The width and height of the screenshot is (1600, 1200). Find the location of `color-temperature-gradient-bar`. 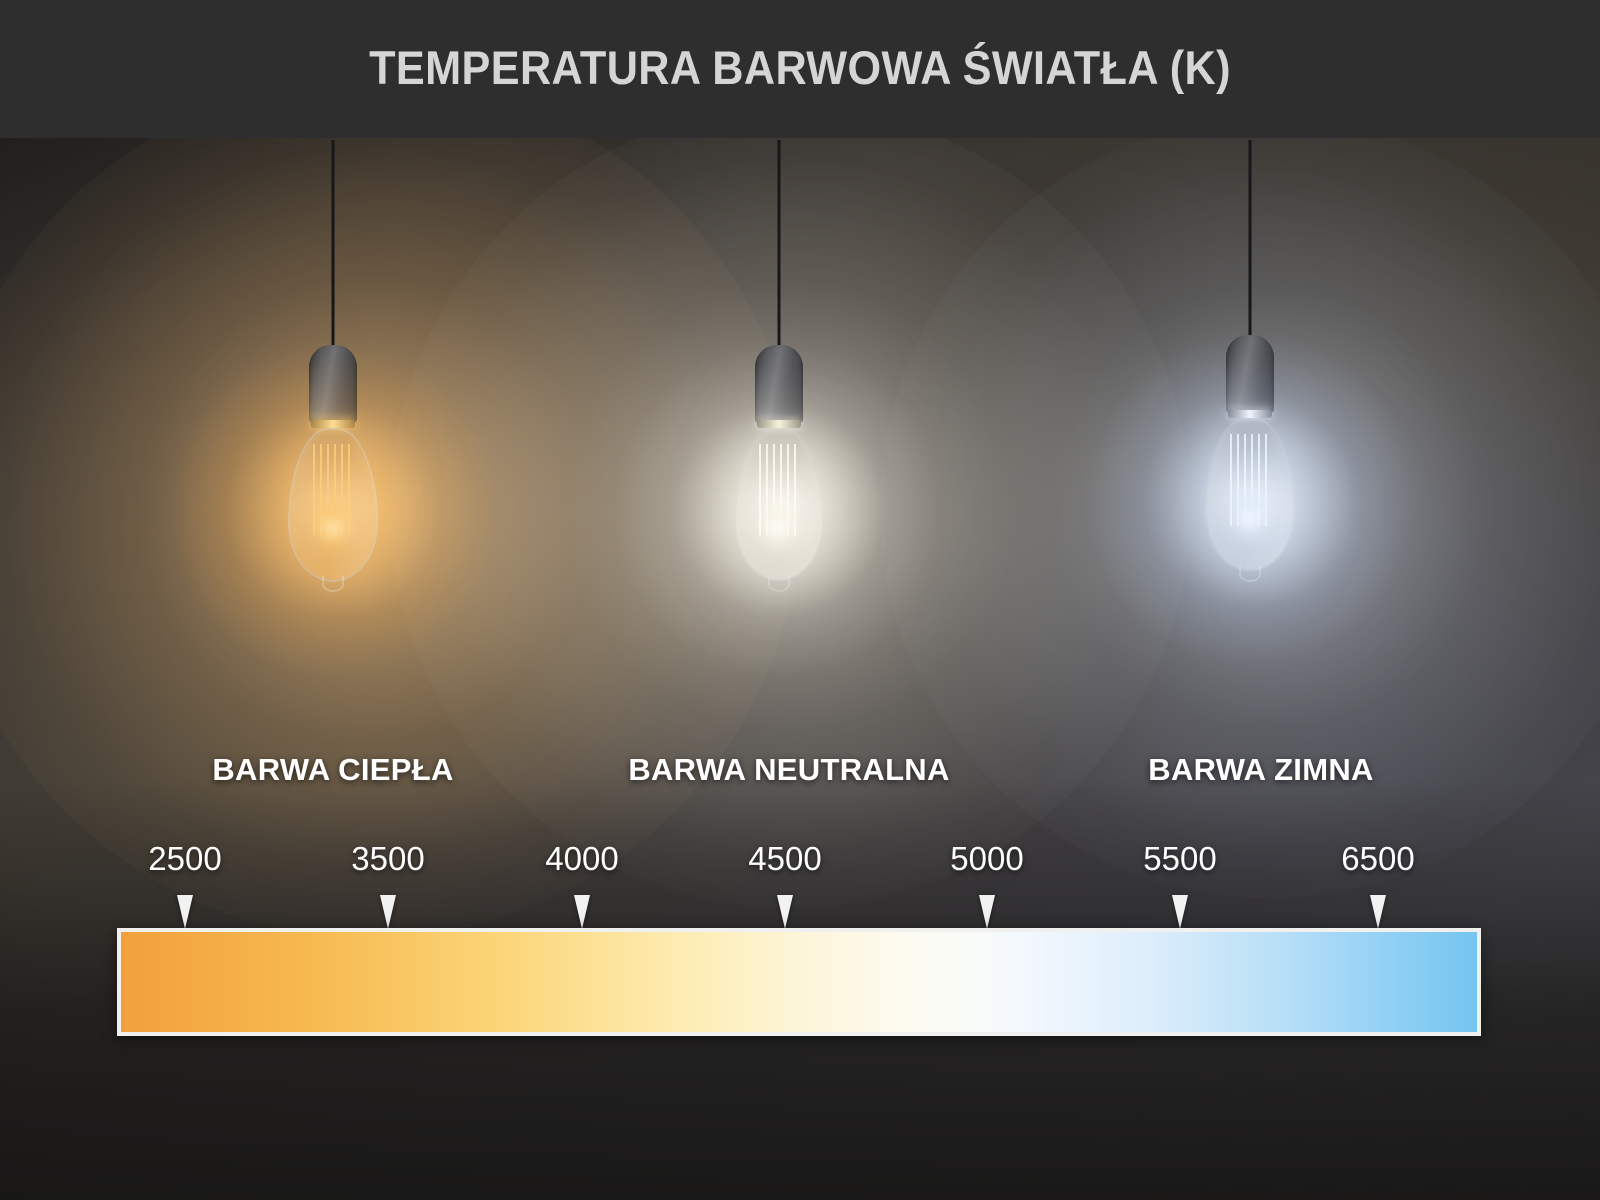

color-temperature-gradient-bar is located at coordinates (799, 982).